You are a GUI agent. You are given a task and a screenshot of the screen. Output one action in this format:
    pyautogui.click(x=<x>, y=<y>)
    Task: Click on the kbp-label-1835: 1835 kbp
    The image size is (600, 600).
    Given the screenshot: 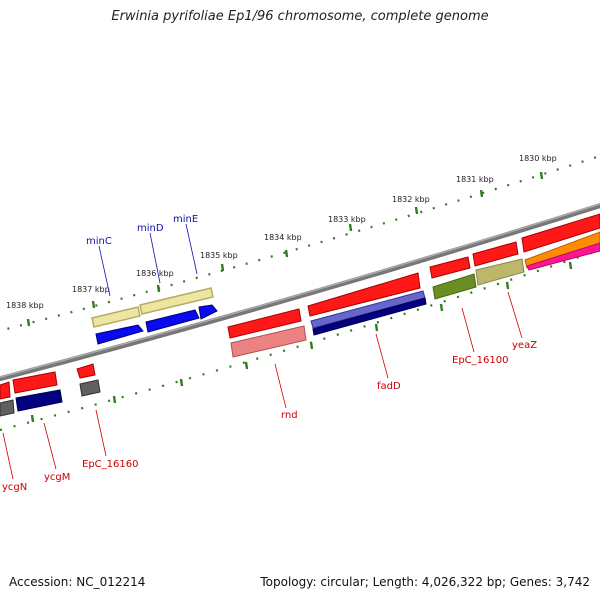 What is the action you would take?
    pyautogui.click(x=219, y=255)
    